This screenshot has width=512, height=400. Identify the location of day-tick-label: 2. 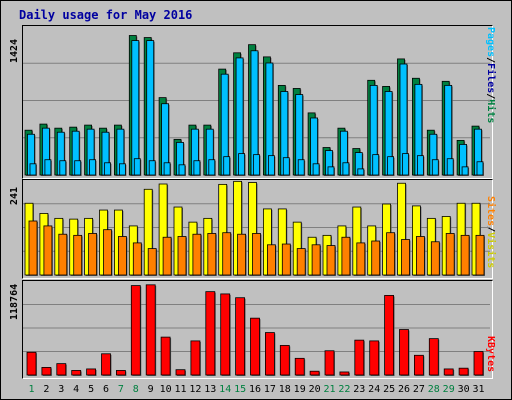
(46, 389).